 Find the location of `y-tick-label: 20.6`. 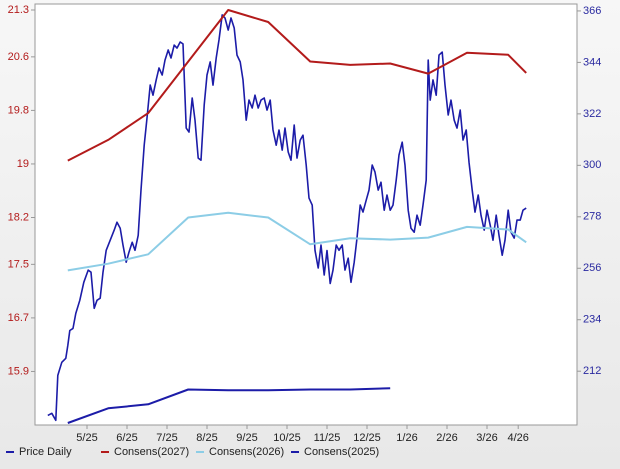

y-tick-label: 20.6 is located at coordinates (18, 57).